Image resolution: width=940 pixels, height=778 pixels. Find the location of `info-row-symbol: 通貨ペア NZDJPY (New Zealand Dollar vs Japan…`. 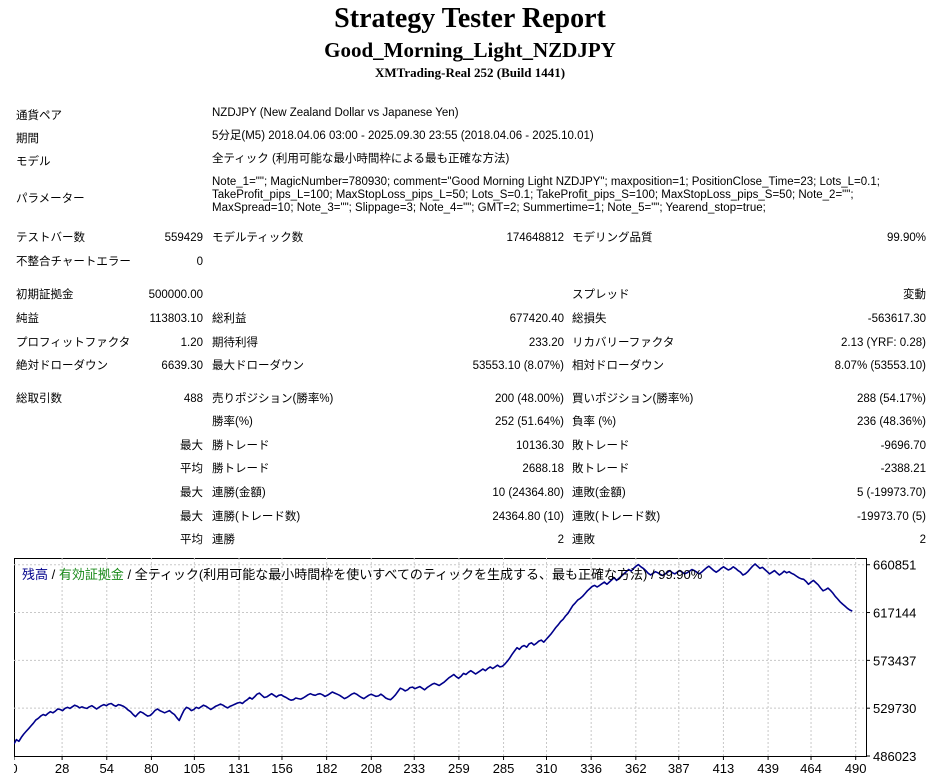

info-row-symbol: 通貨ペア NZDJPY (New Zealand Dollar vs Japan… is located at coordinates (471, 114).